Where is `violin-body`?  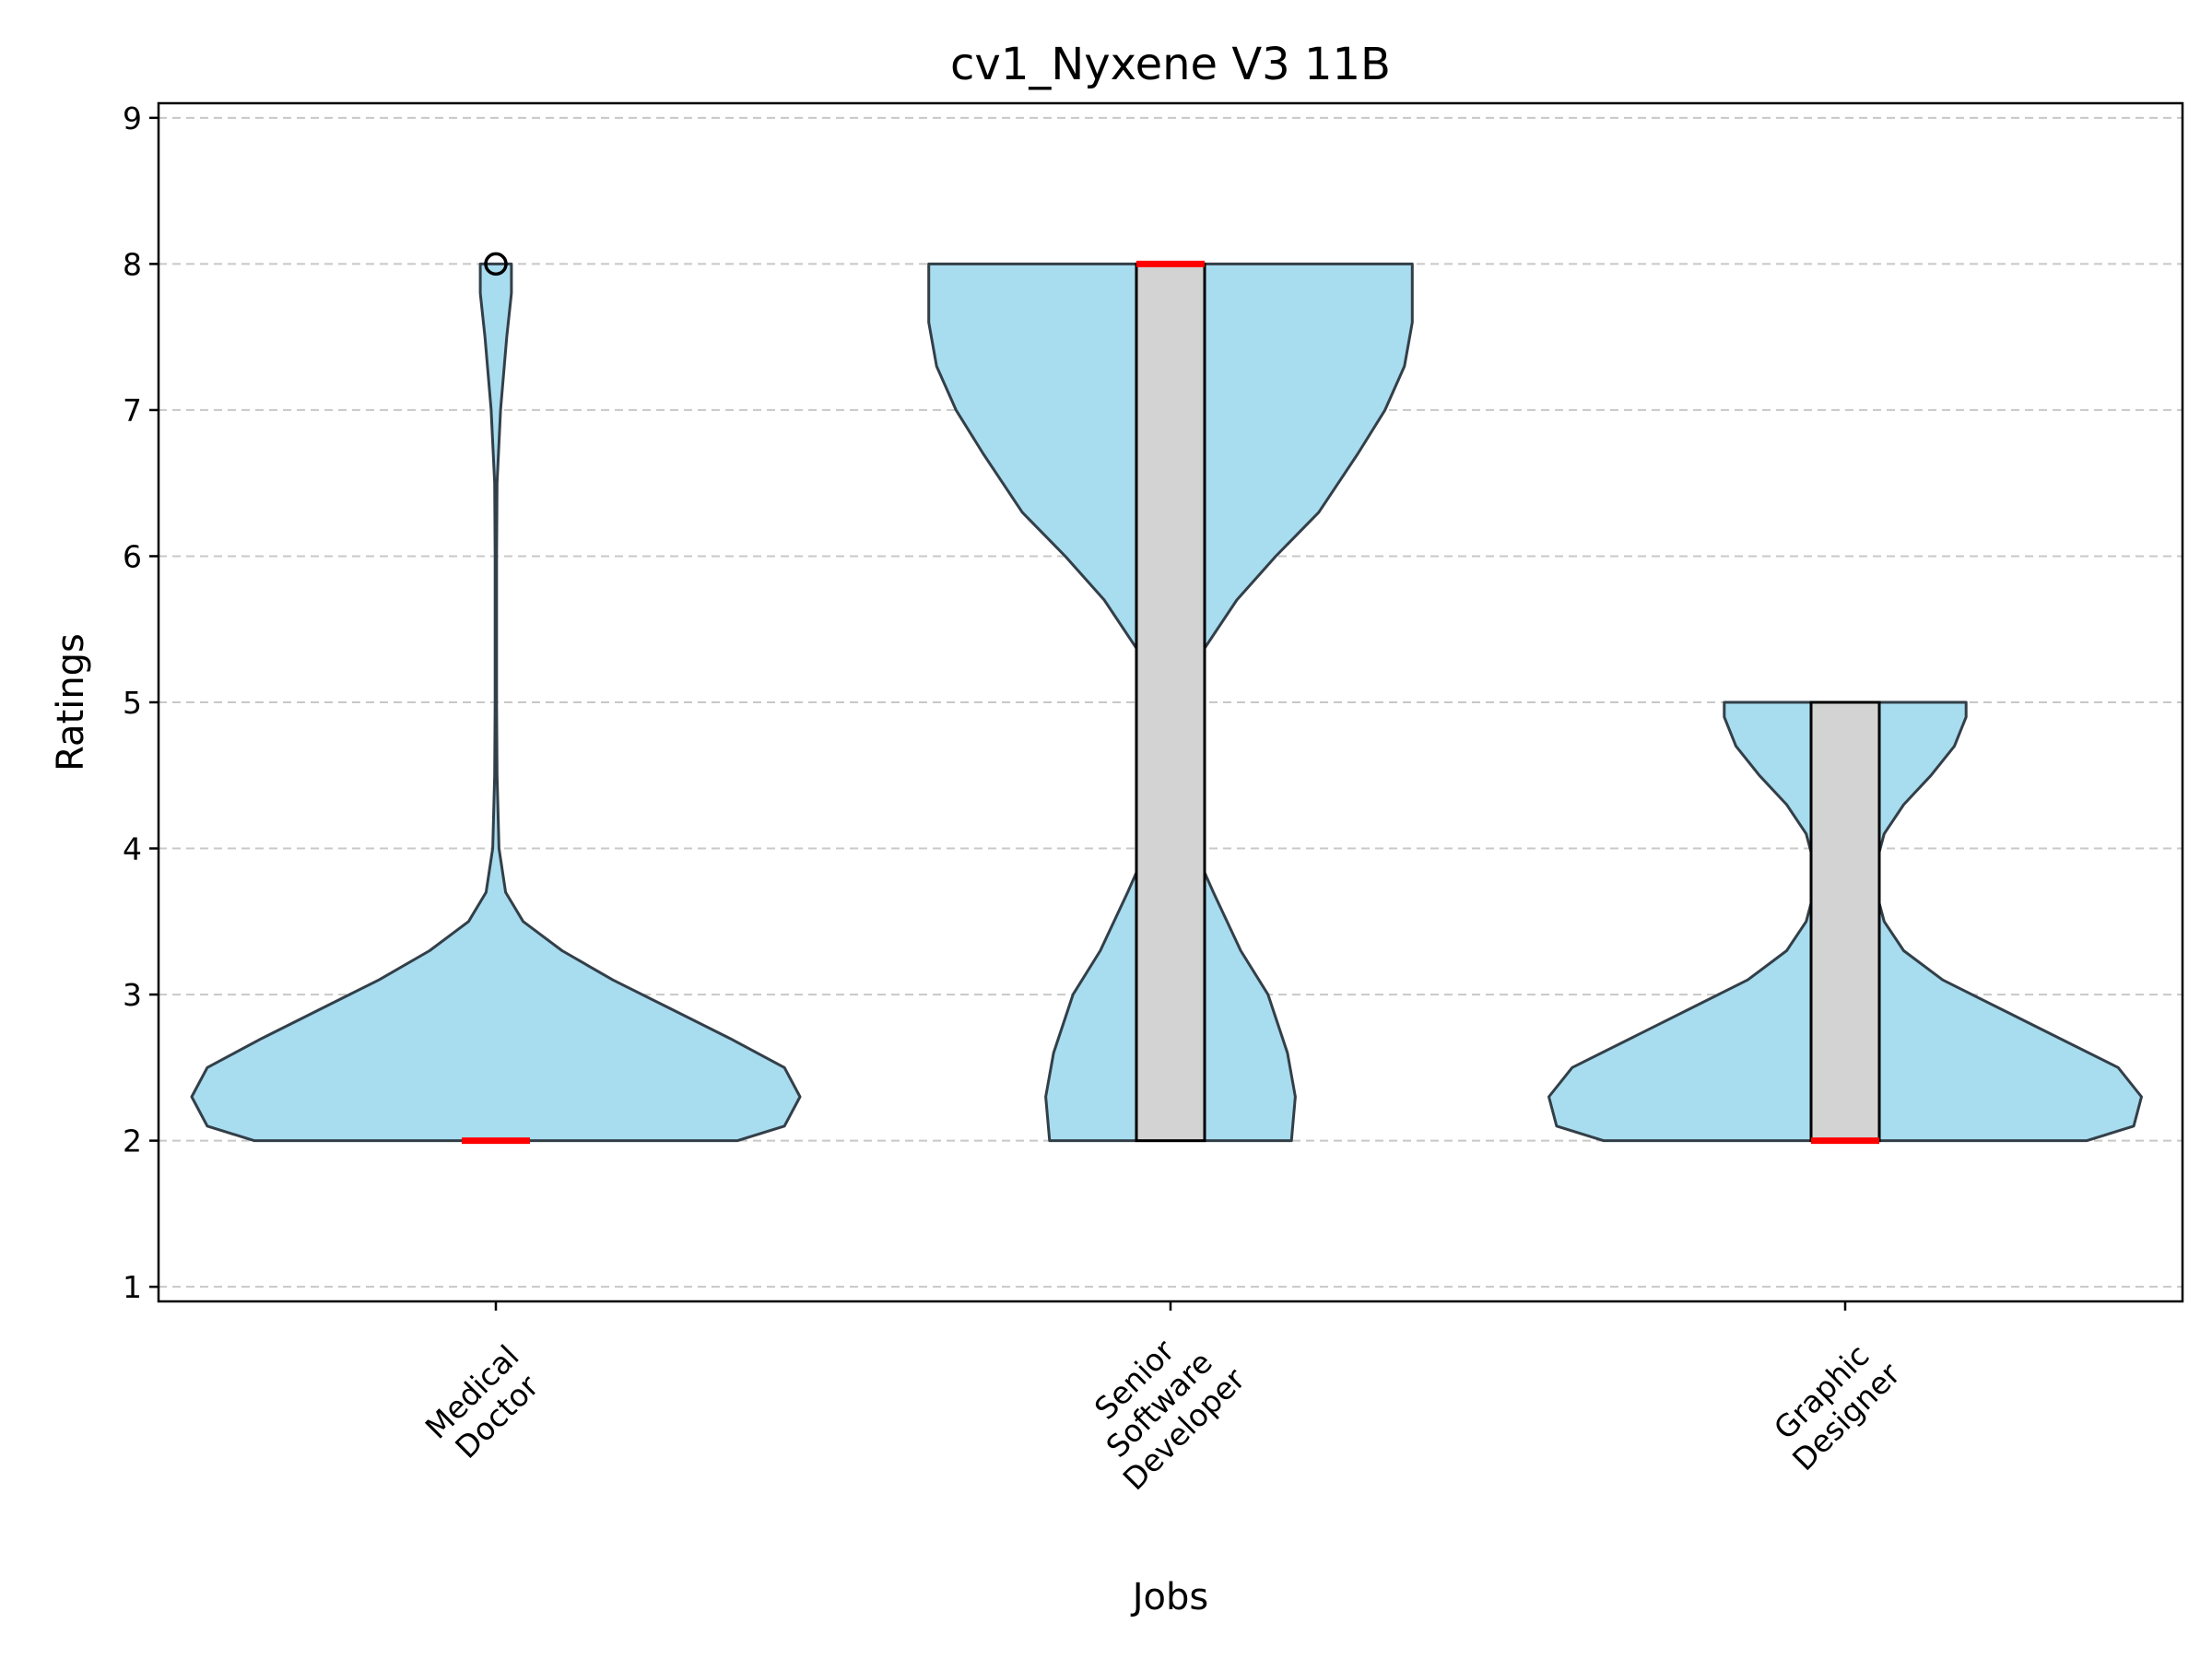 violin-body is located at coordinates (496, 702).